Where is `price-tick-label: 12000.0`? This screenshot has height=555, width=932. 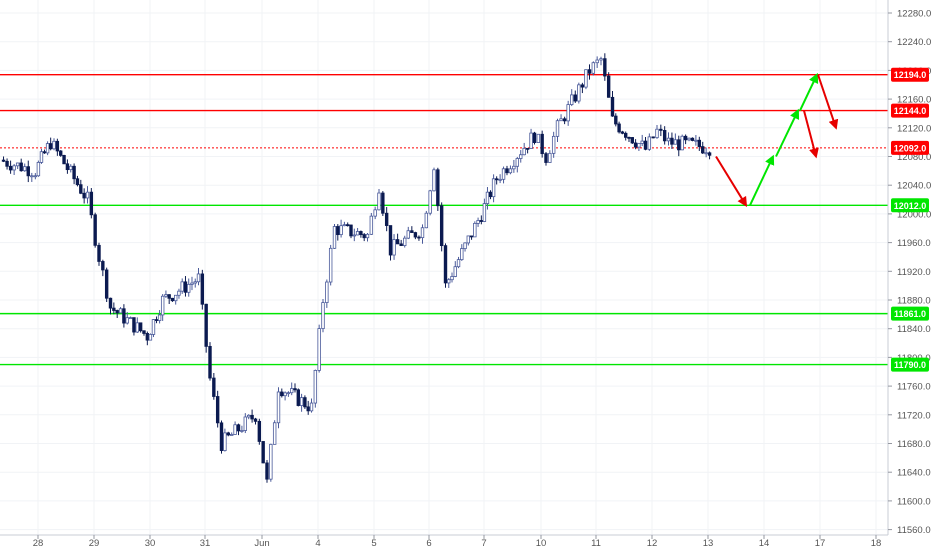 price-tick-label: 12000.0 is located at coordinates (914, 214).